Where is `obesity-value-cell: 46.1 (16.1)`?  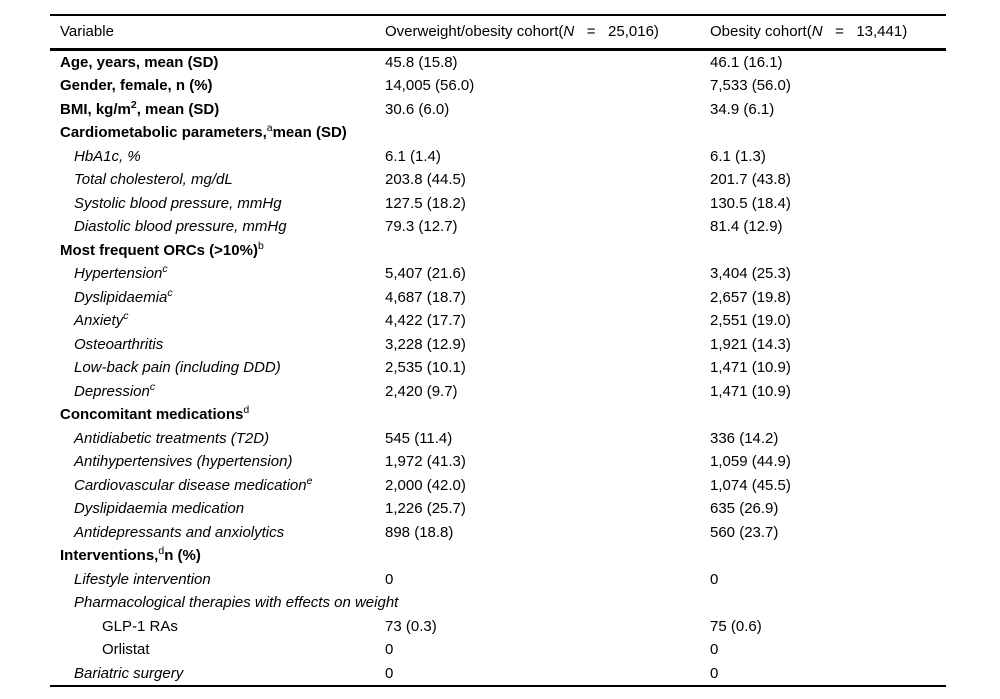
obesity-value-cell: 46.1 (16.1) is located at coordinates (746, 62).